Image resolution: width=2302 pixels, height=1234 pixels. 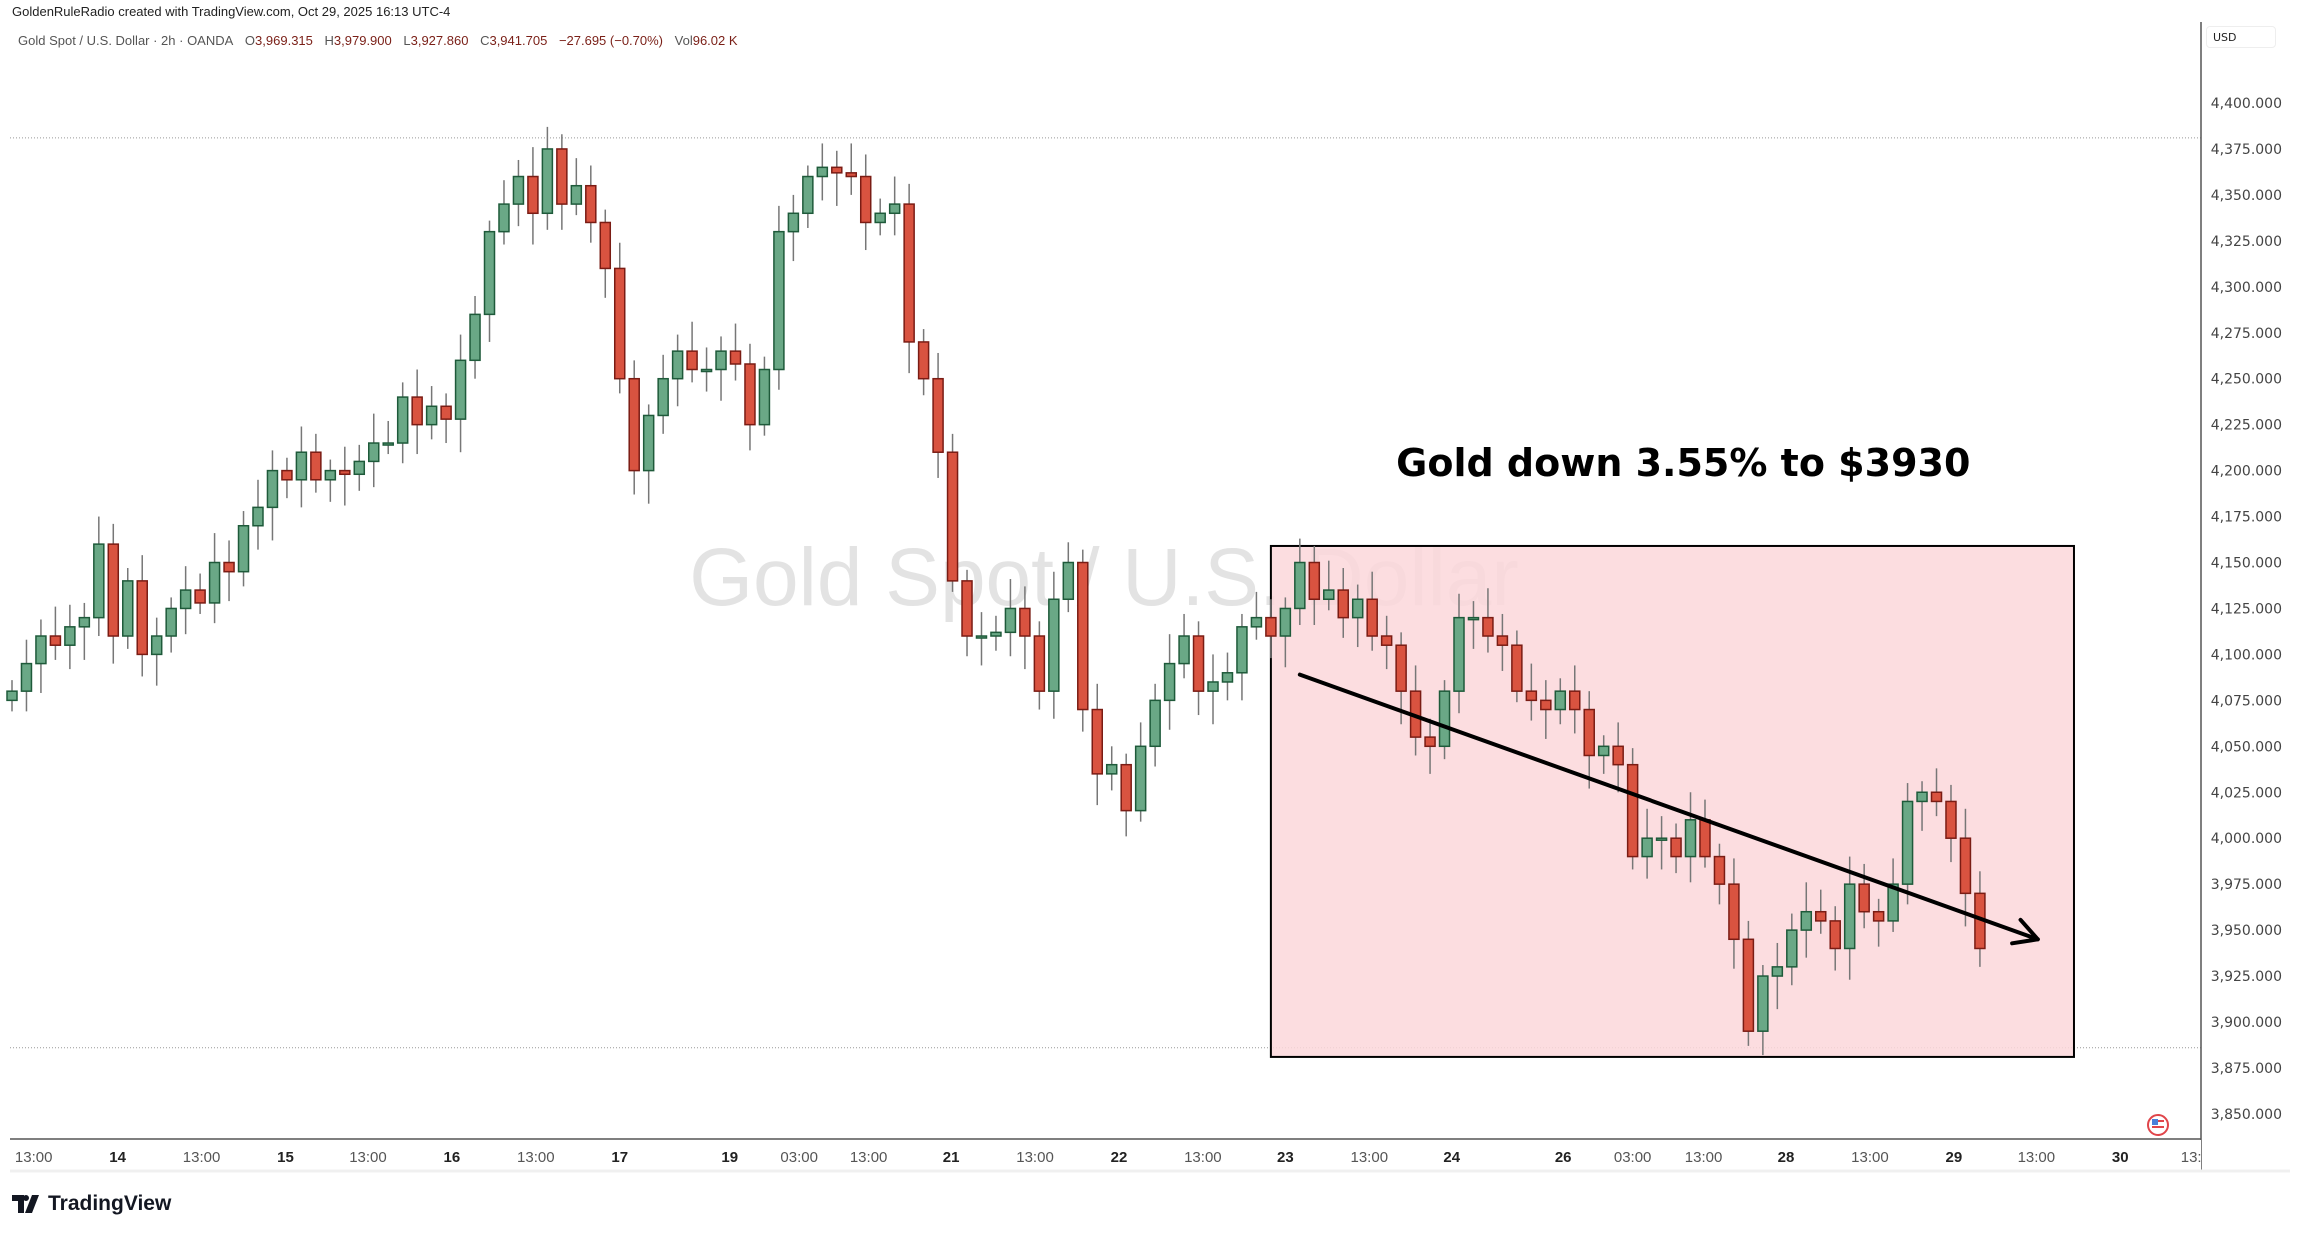 I want to click on time-axis-bg, so click(x=1105, y=1155).